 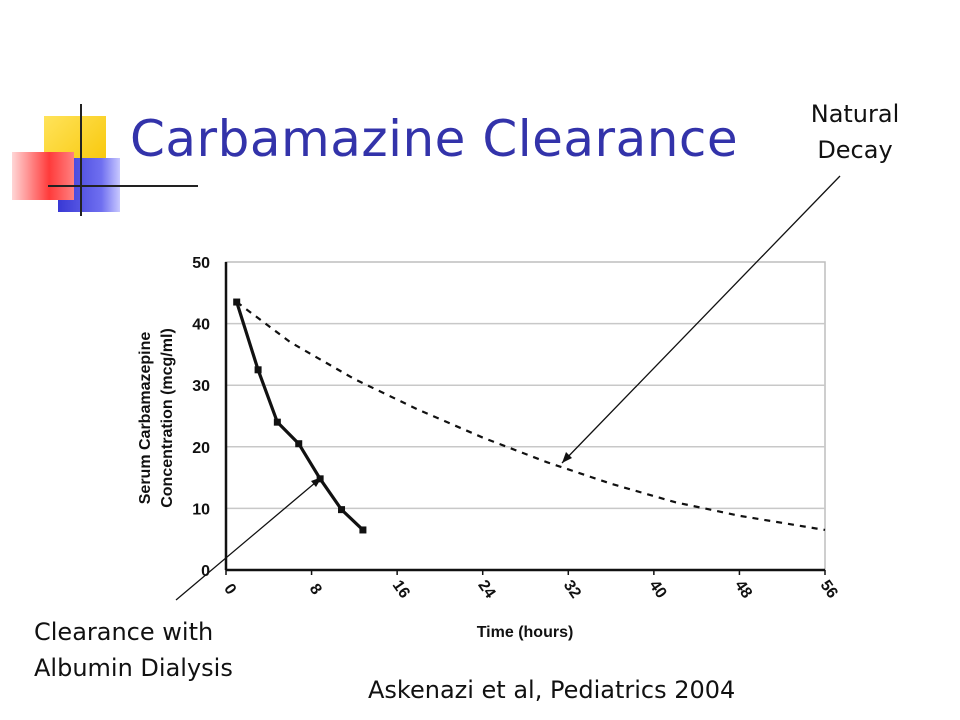 What do you see at coordinates (201, 448) in the screenshot?
I see `y-tick-label: 20` at bounding box center [201, 448].